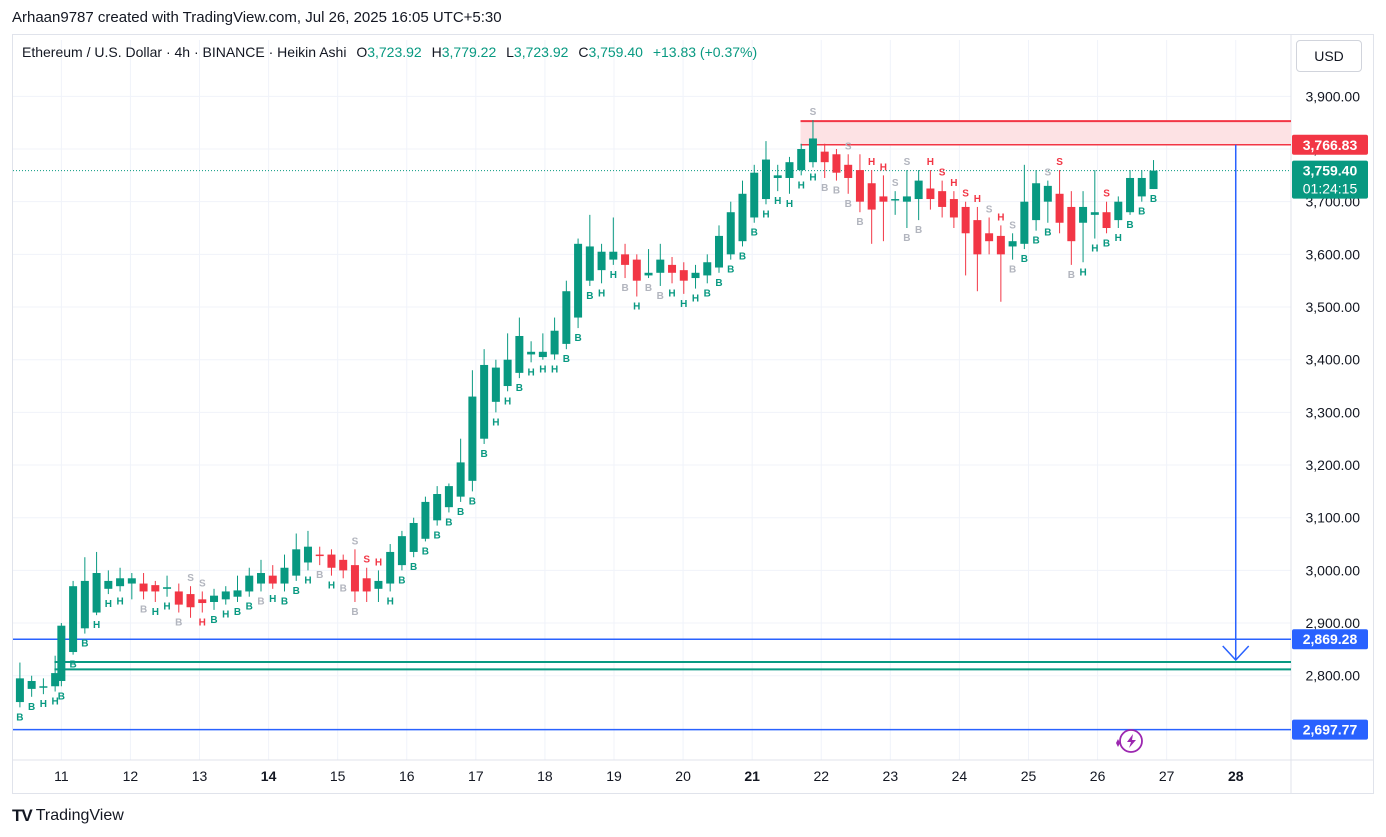  What do you see at coordinates (1045, 133) in the screenshot?
I see `resistance-zone` at bounding box center [1045, 133].